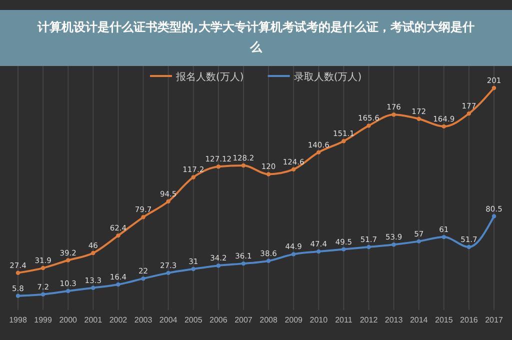 This screenshot has height=340, width=512. I want to click on x-tick-label: 2013, so click(394, 320).